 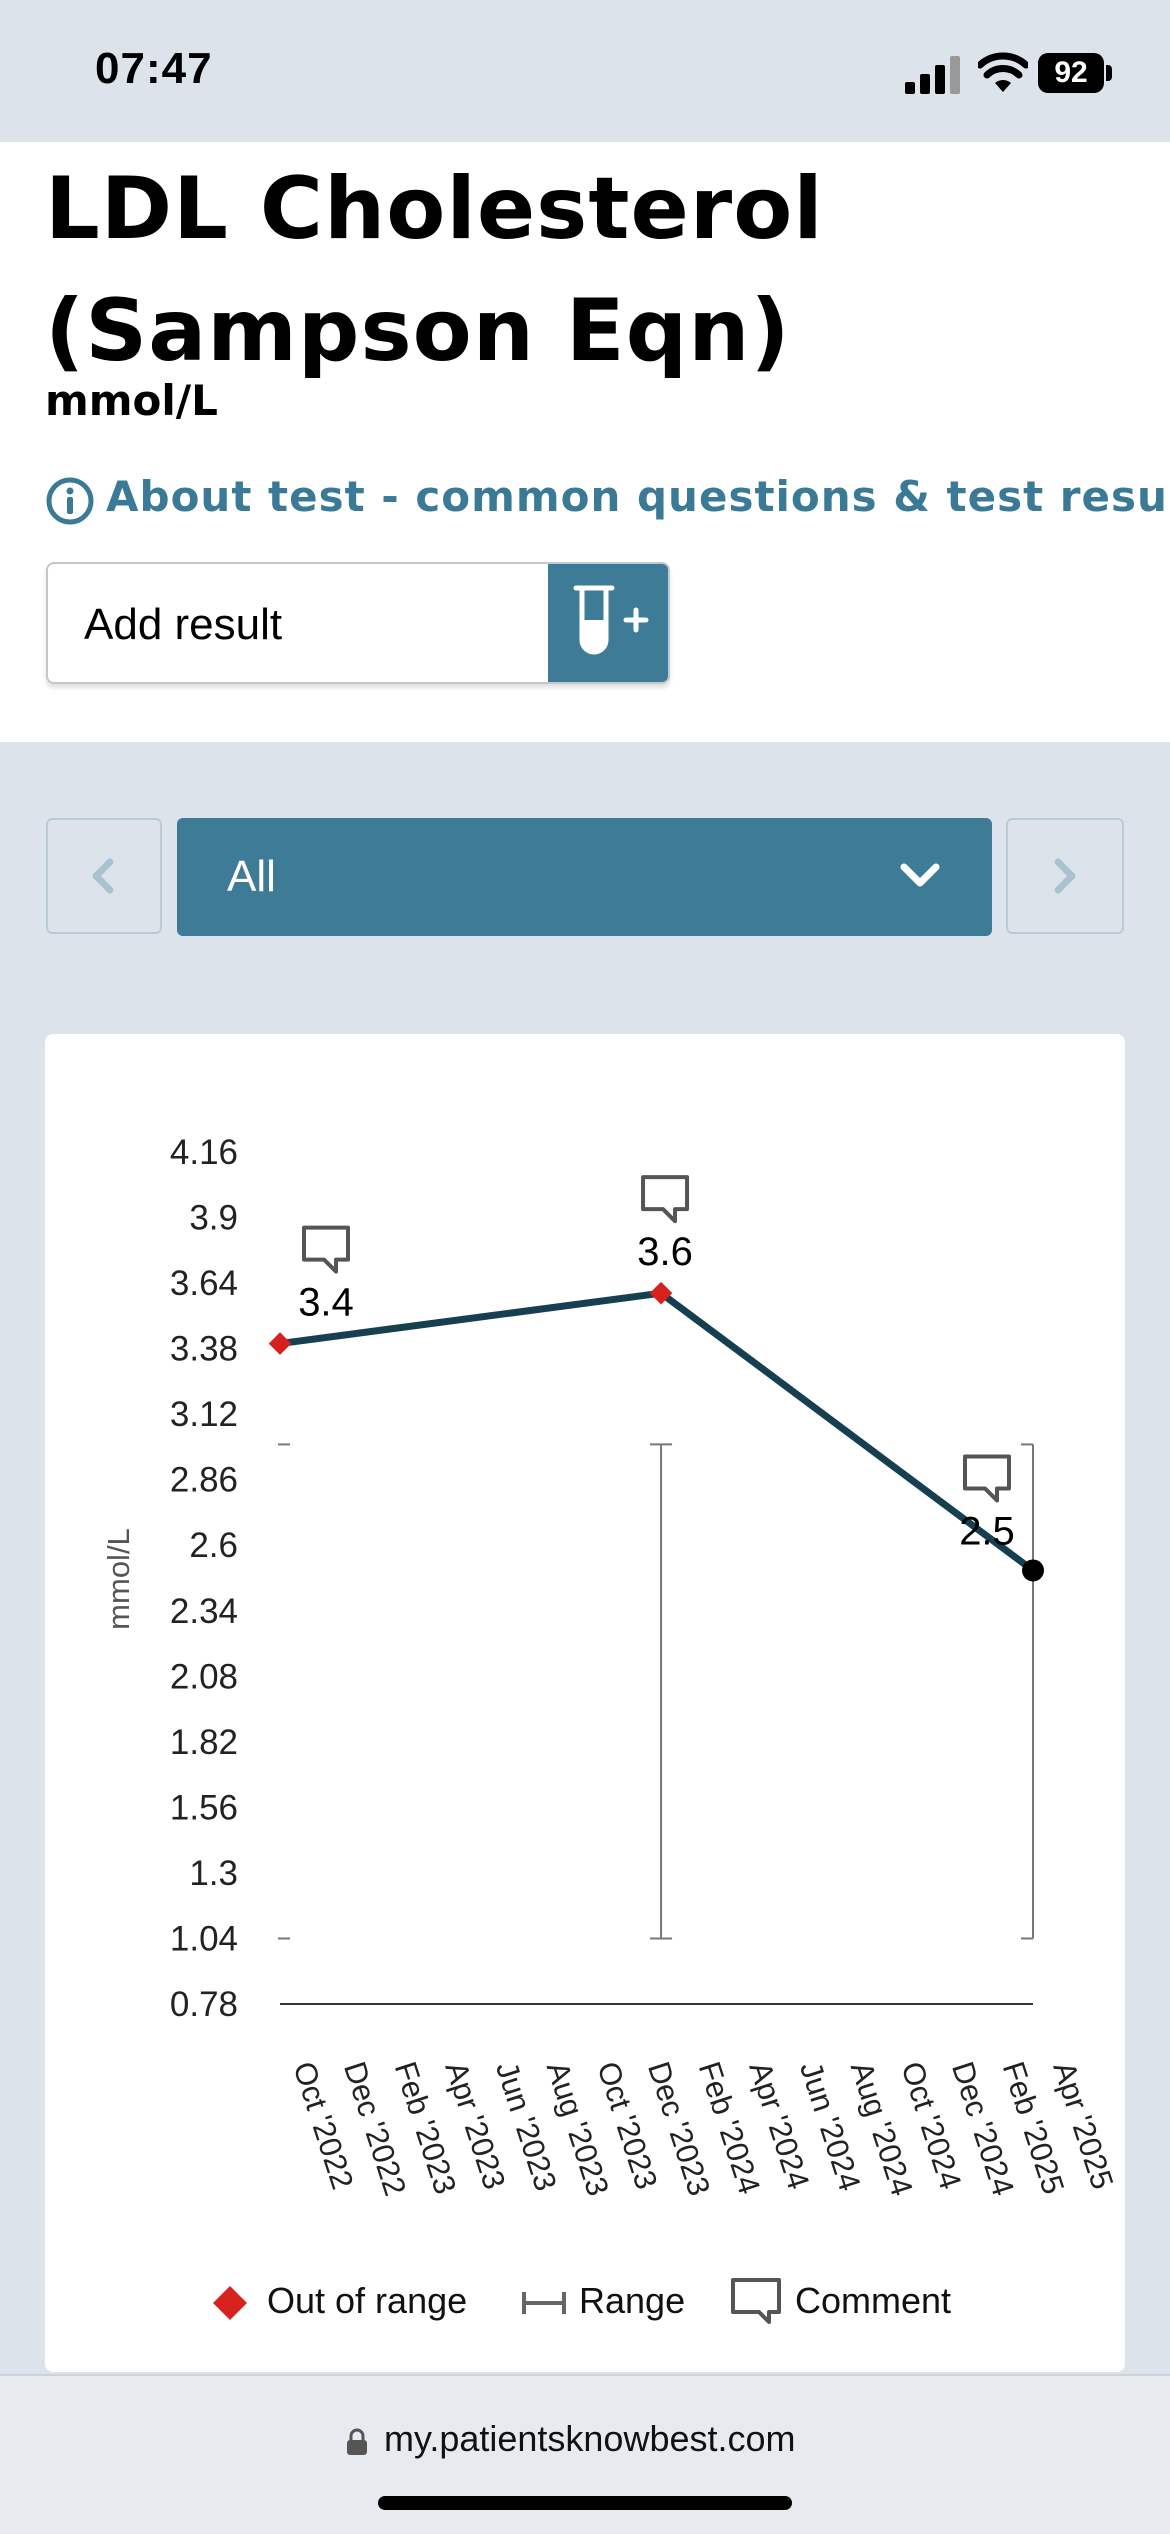 What do you see at coordinates (665, 1252) in the screenshot?
I see `data-label: 3.6` at bounding box center [665, 1252].